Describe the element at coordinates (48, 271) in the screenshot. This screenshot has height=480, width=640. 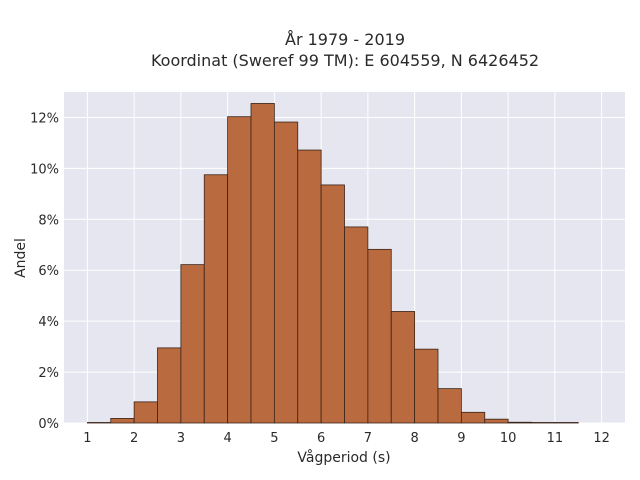
I see `y-tick-label: 6%` at that location.